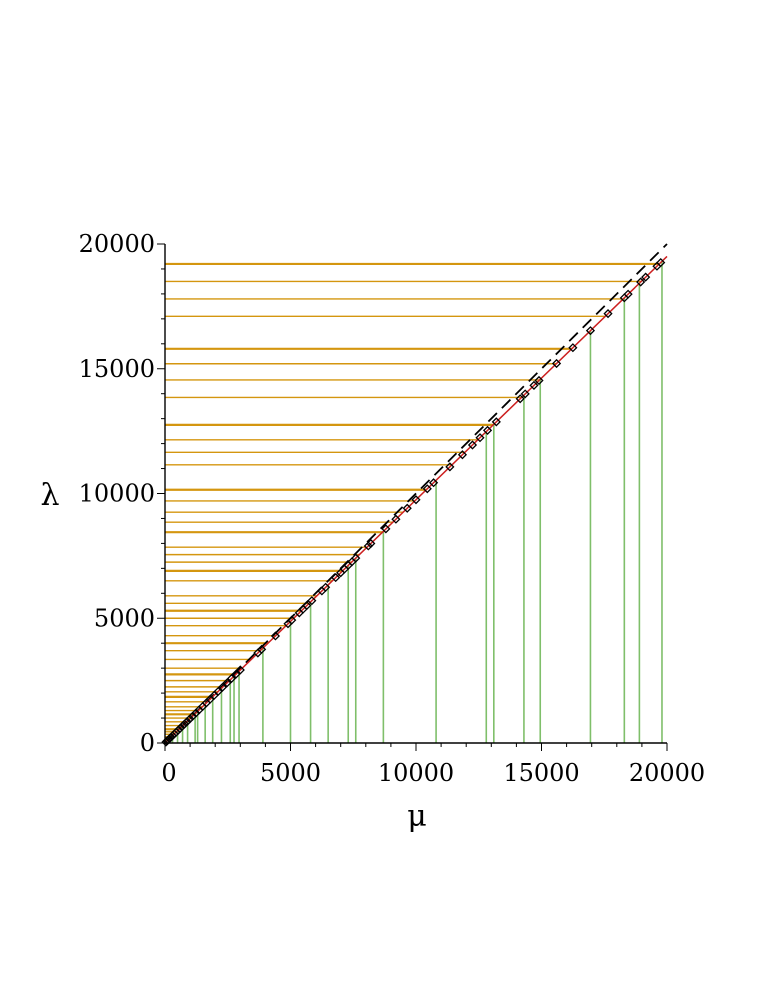 The width and height of the screenshot is (763, 987). What do you see at coordinates (168, 773) in the screenshot?
I see `x-tick-label: 0` at bounding box center [168, 773].